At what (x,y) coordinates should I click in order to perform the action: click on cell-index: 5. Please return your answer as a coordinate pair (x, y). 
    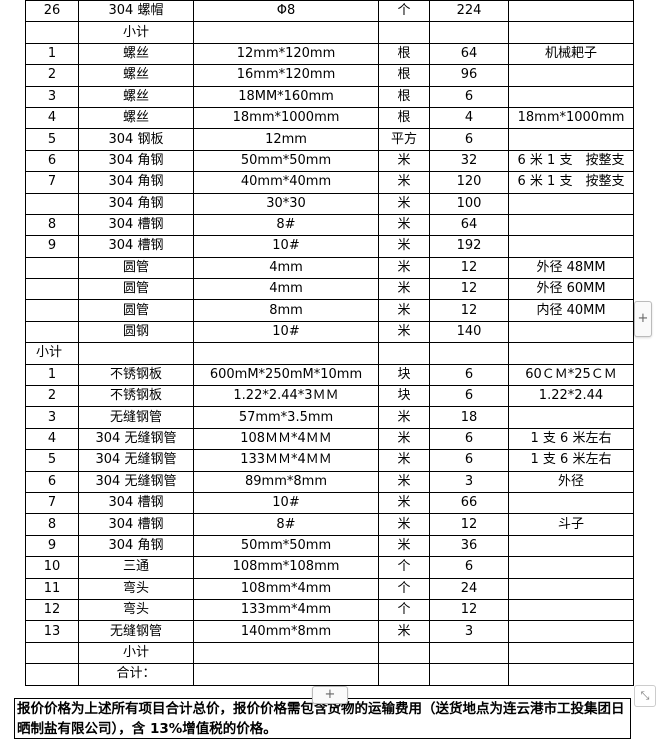
    Looking at the image, I should click on (52, 460).